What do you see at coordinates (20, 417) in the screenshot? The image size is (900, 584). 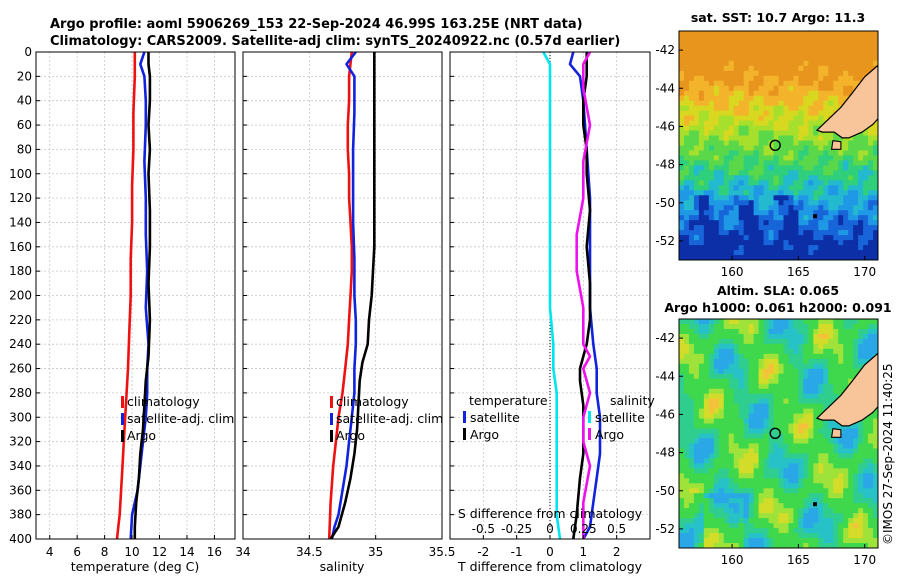 I see `y-tick-label: 300` at bounding box center [20, 417].